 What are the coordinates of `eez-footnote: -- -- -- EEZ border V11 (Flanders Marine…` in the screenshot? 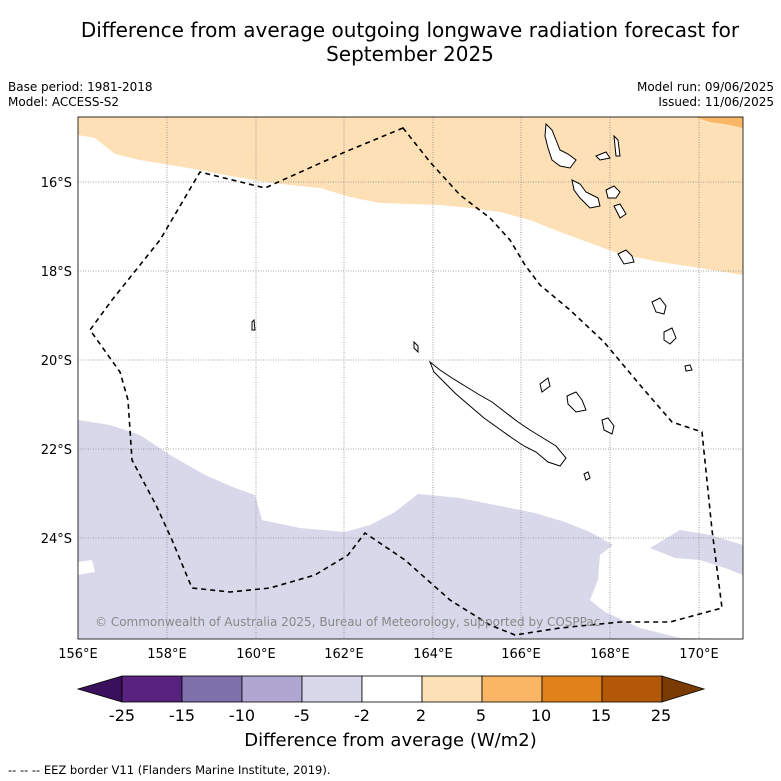 It's located at (169, 770).